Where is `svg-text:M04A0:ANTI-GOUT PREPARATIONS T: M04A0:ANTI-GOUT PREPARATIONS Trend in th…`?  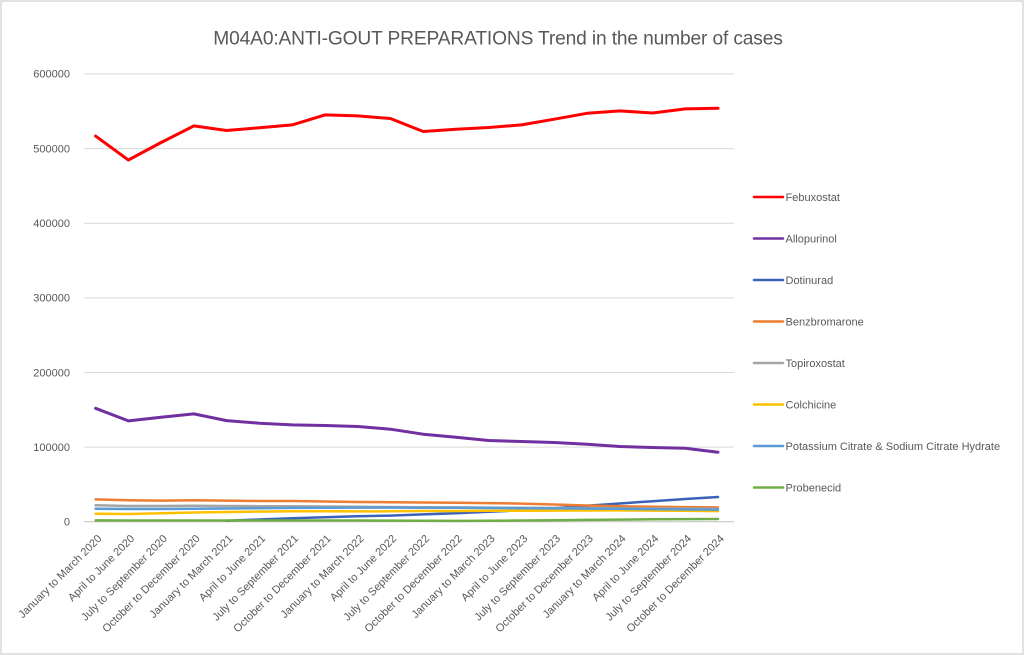
svg-text:M04A0:ANTI-GOUT PREPARATIONS T: M04A0:ANTI-GOUT PREPARATIONS Trend in th… is located at coordinates (497, 39).